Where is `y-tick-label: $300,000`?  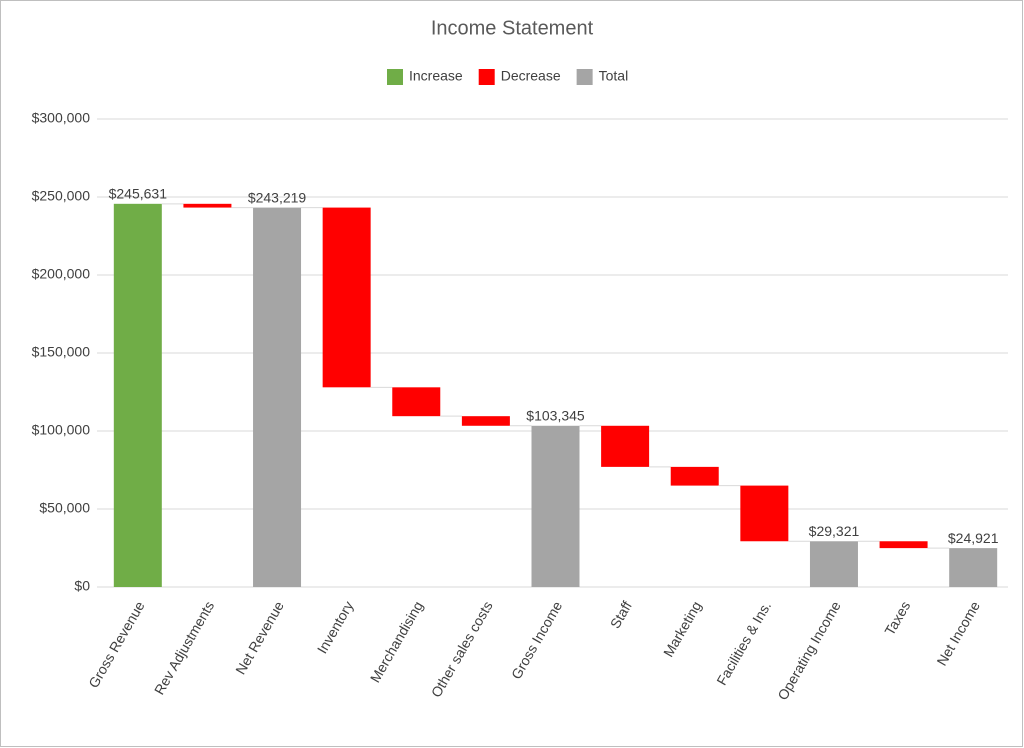 y-tick-label: $300,000 is located at coordinates (61, 118).